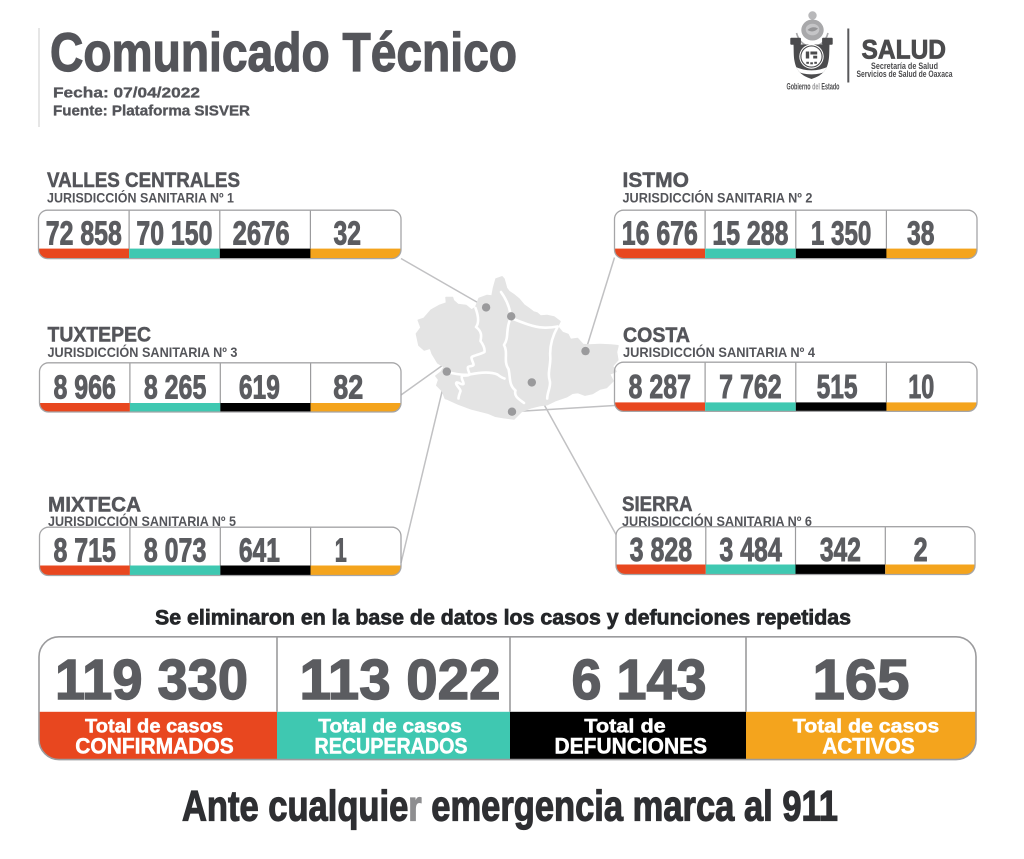  I want to click on svg-text: VALLES CENTRALES, so click(143, 180).